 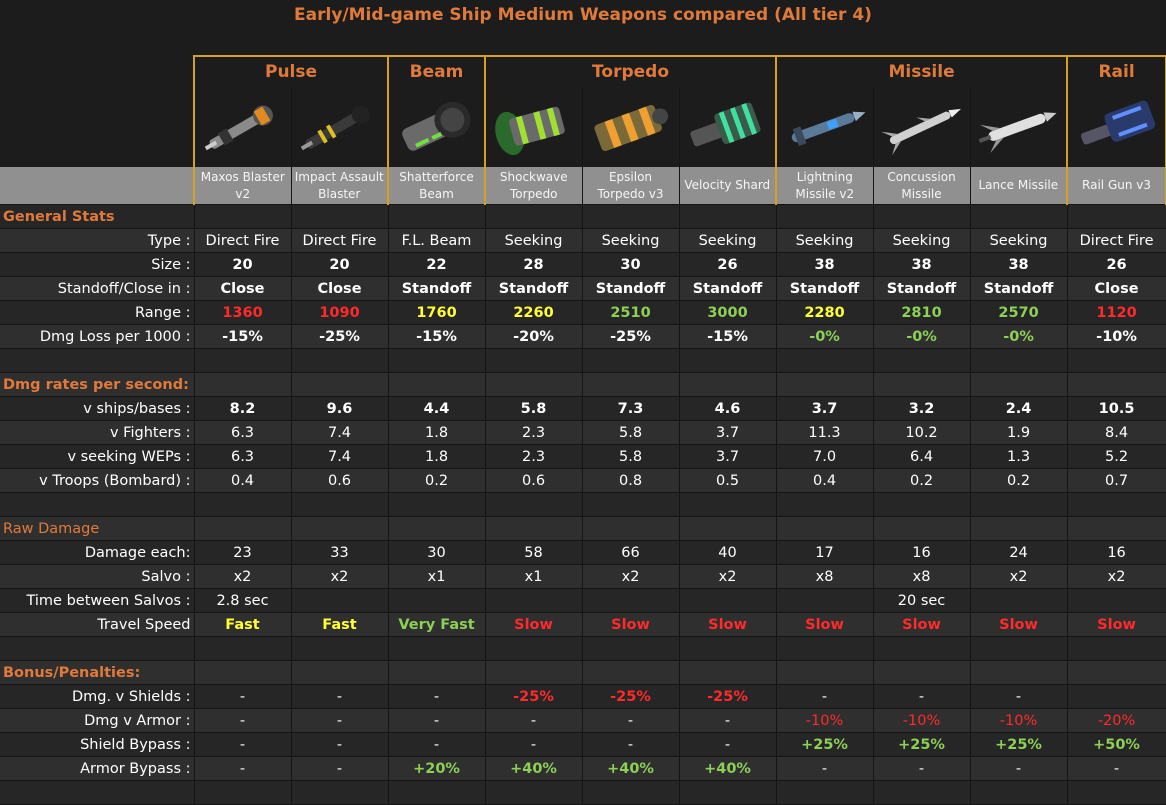 I want to click on spacer-row, so click(x=583, y=504).